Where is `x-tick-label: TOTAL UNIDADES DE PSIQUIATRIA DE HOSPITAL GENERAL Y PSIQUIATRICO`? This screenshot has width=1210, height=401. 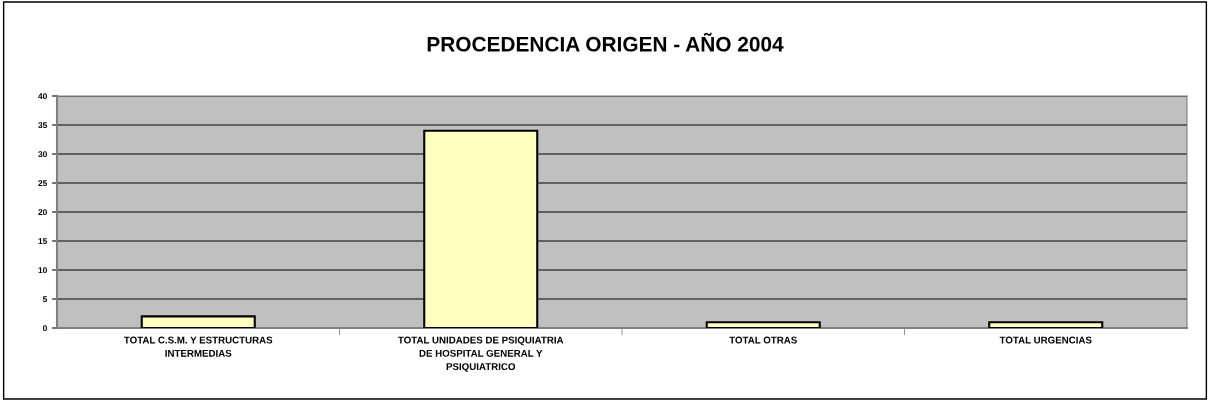
x-tick-label: TOTAL UNIDADES DE PSIQUIATRIA DE HOSPITAL GENERAL Y PSIQUIATRICO is located at coordinates (481, 354).